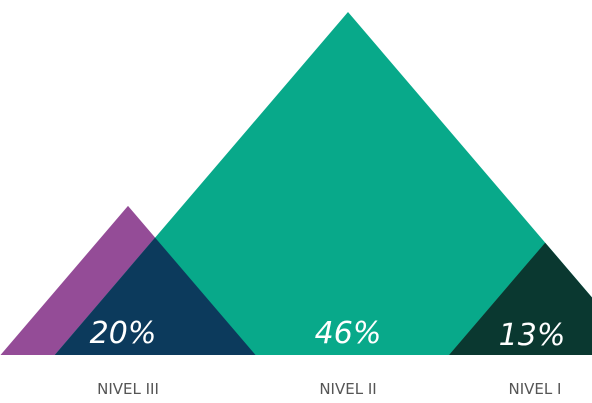 Image resolution: width=592 pixels, height=403 pixels. What do you see at coordinates (532, 335) in the screenshot?
I see `value-label-nivel-i: 13%` at bounding box center [532, 335].